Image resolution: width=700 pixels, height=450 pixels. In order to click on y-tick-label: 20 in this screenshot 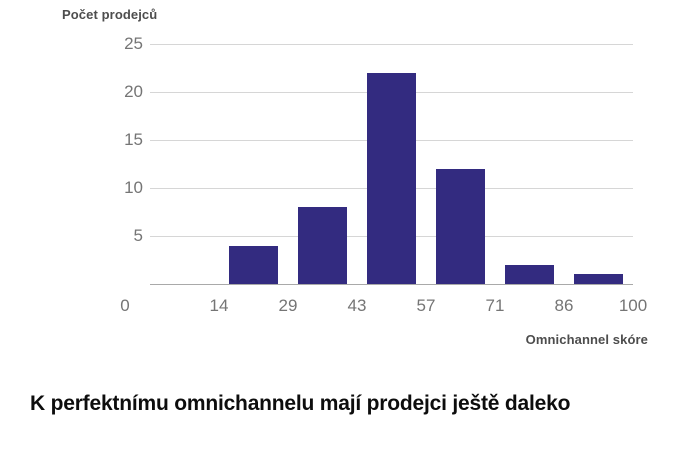, I will do `click(133, 91)`.